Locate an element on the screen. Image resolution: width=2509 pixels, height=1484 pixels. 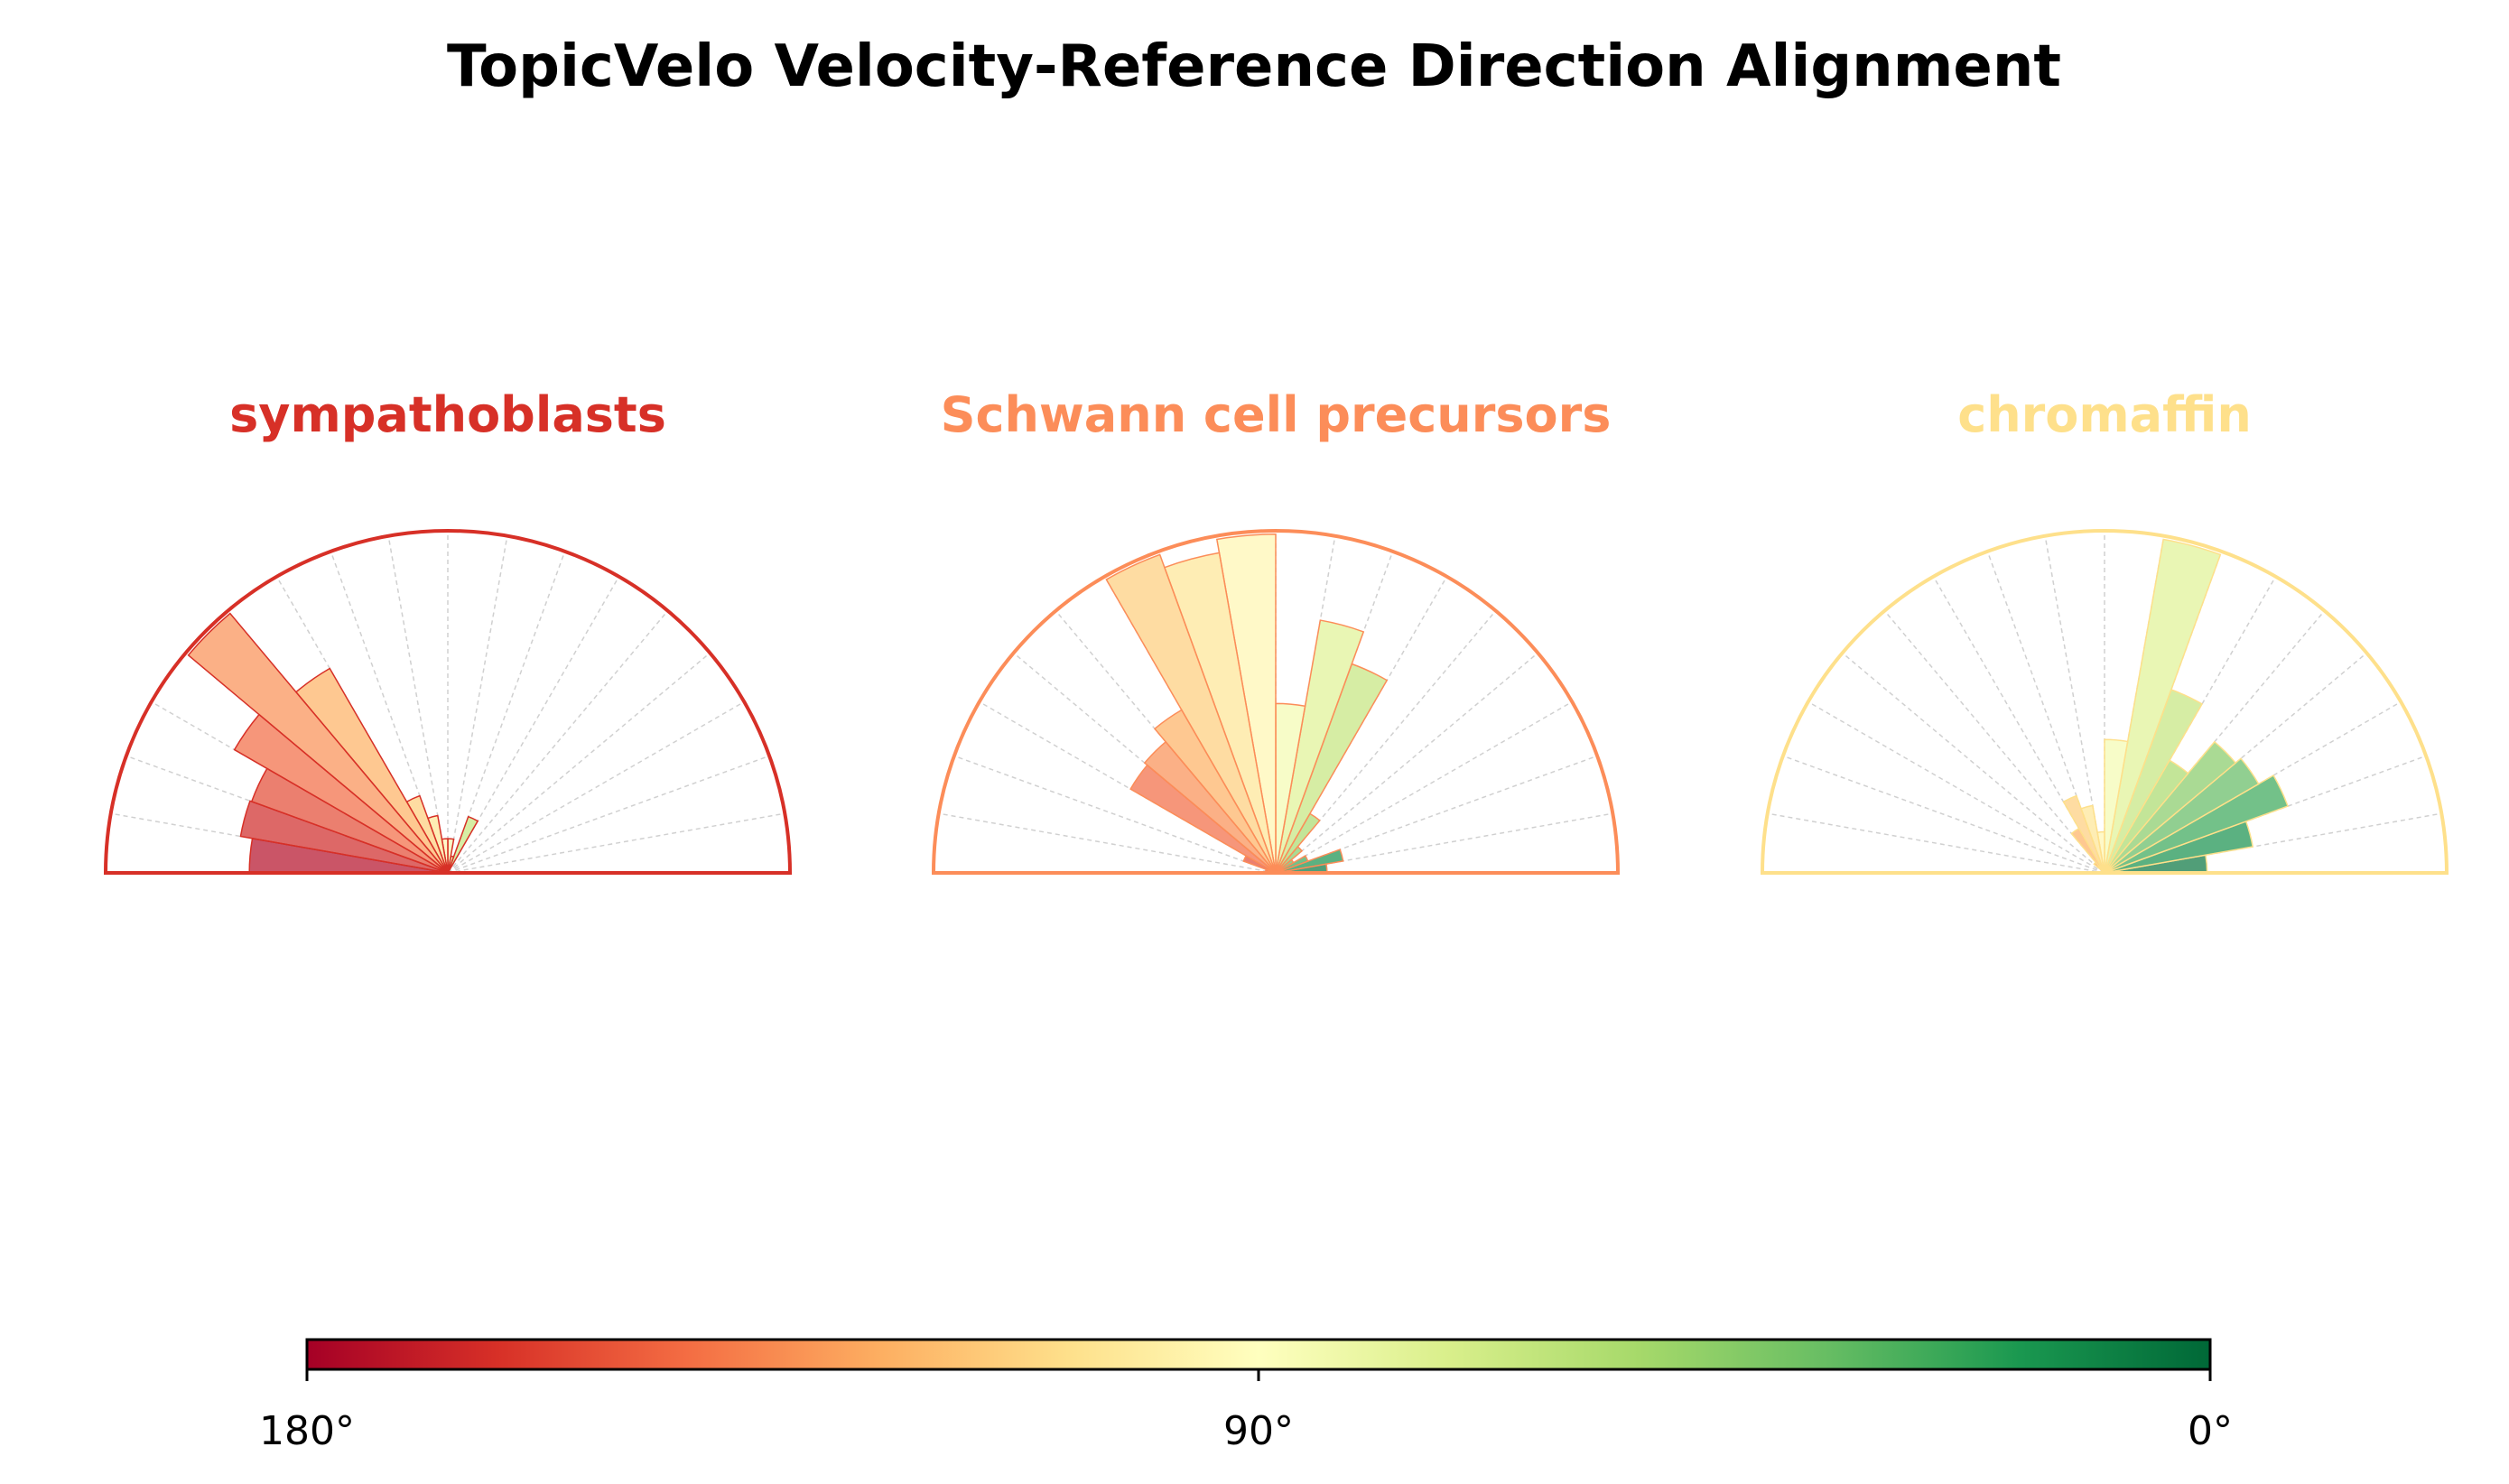
bar-150-160deg is located at coordinates (1259, 865).